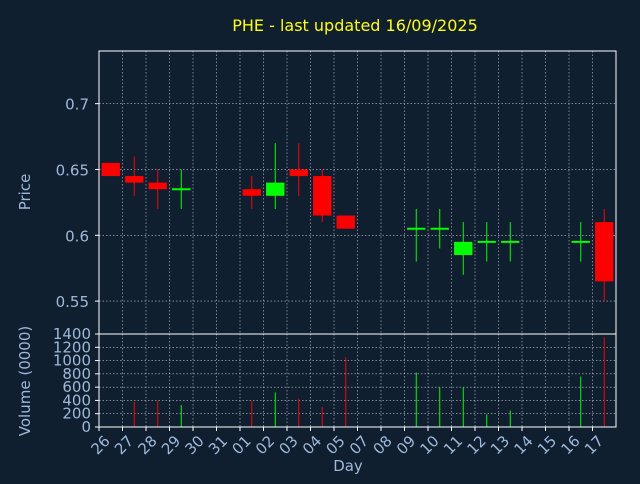  Describe the element at coordinates (195, 445) in the screenshot. I see `x-tick-label: 30` at that location.